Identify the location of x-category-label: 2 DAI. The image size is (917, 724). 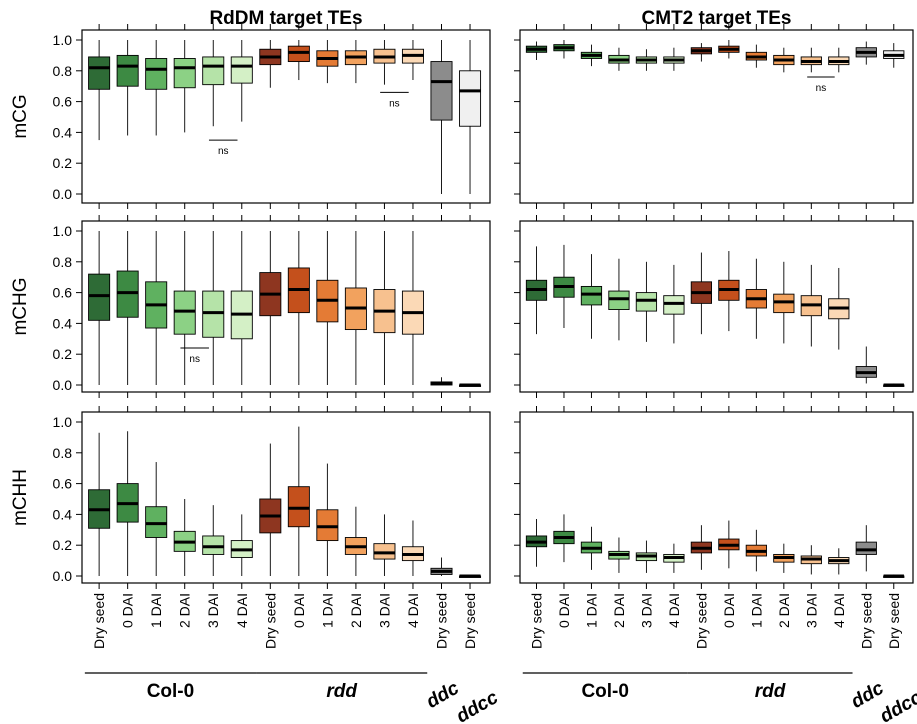
(185, 610).